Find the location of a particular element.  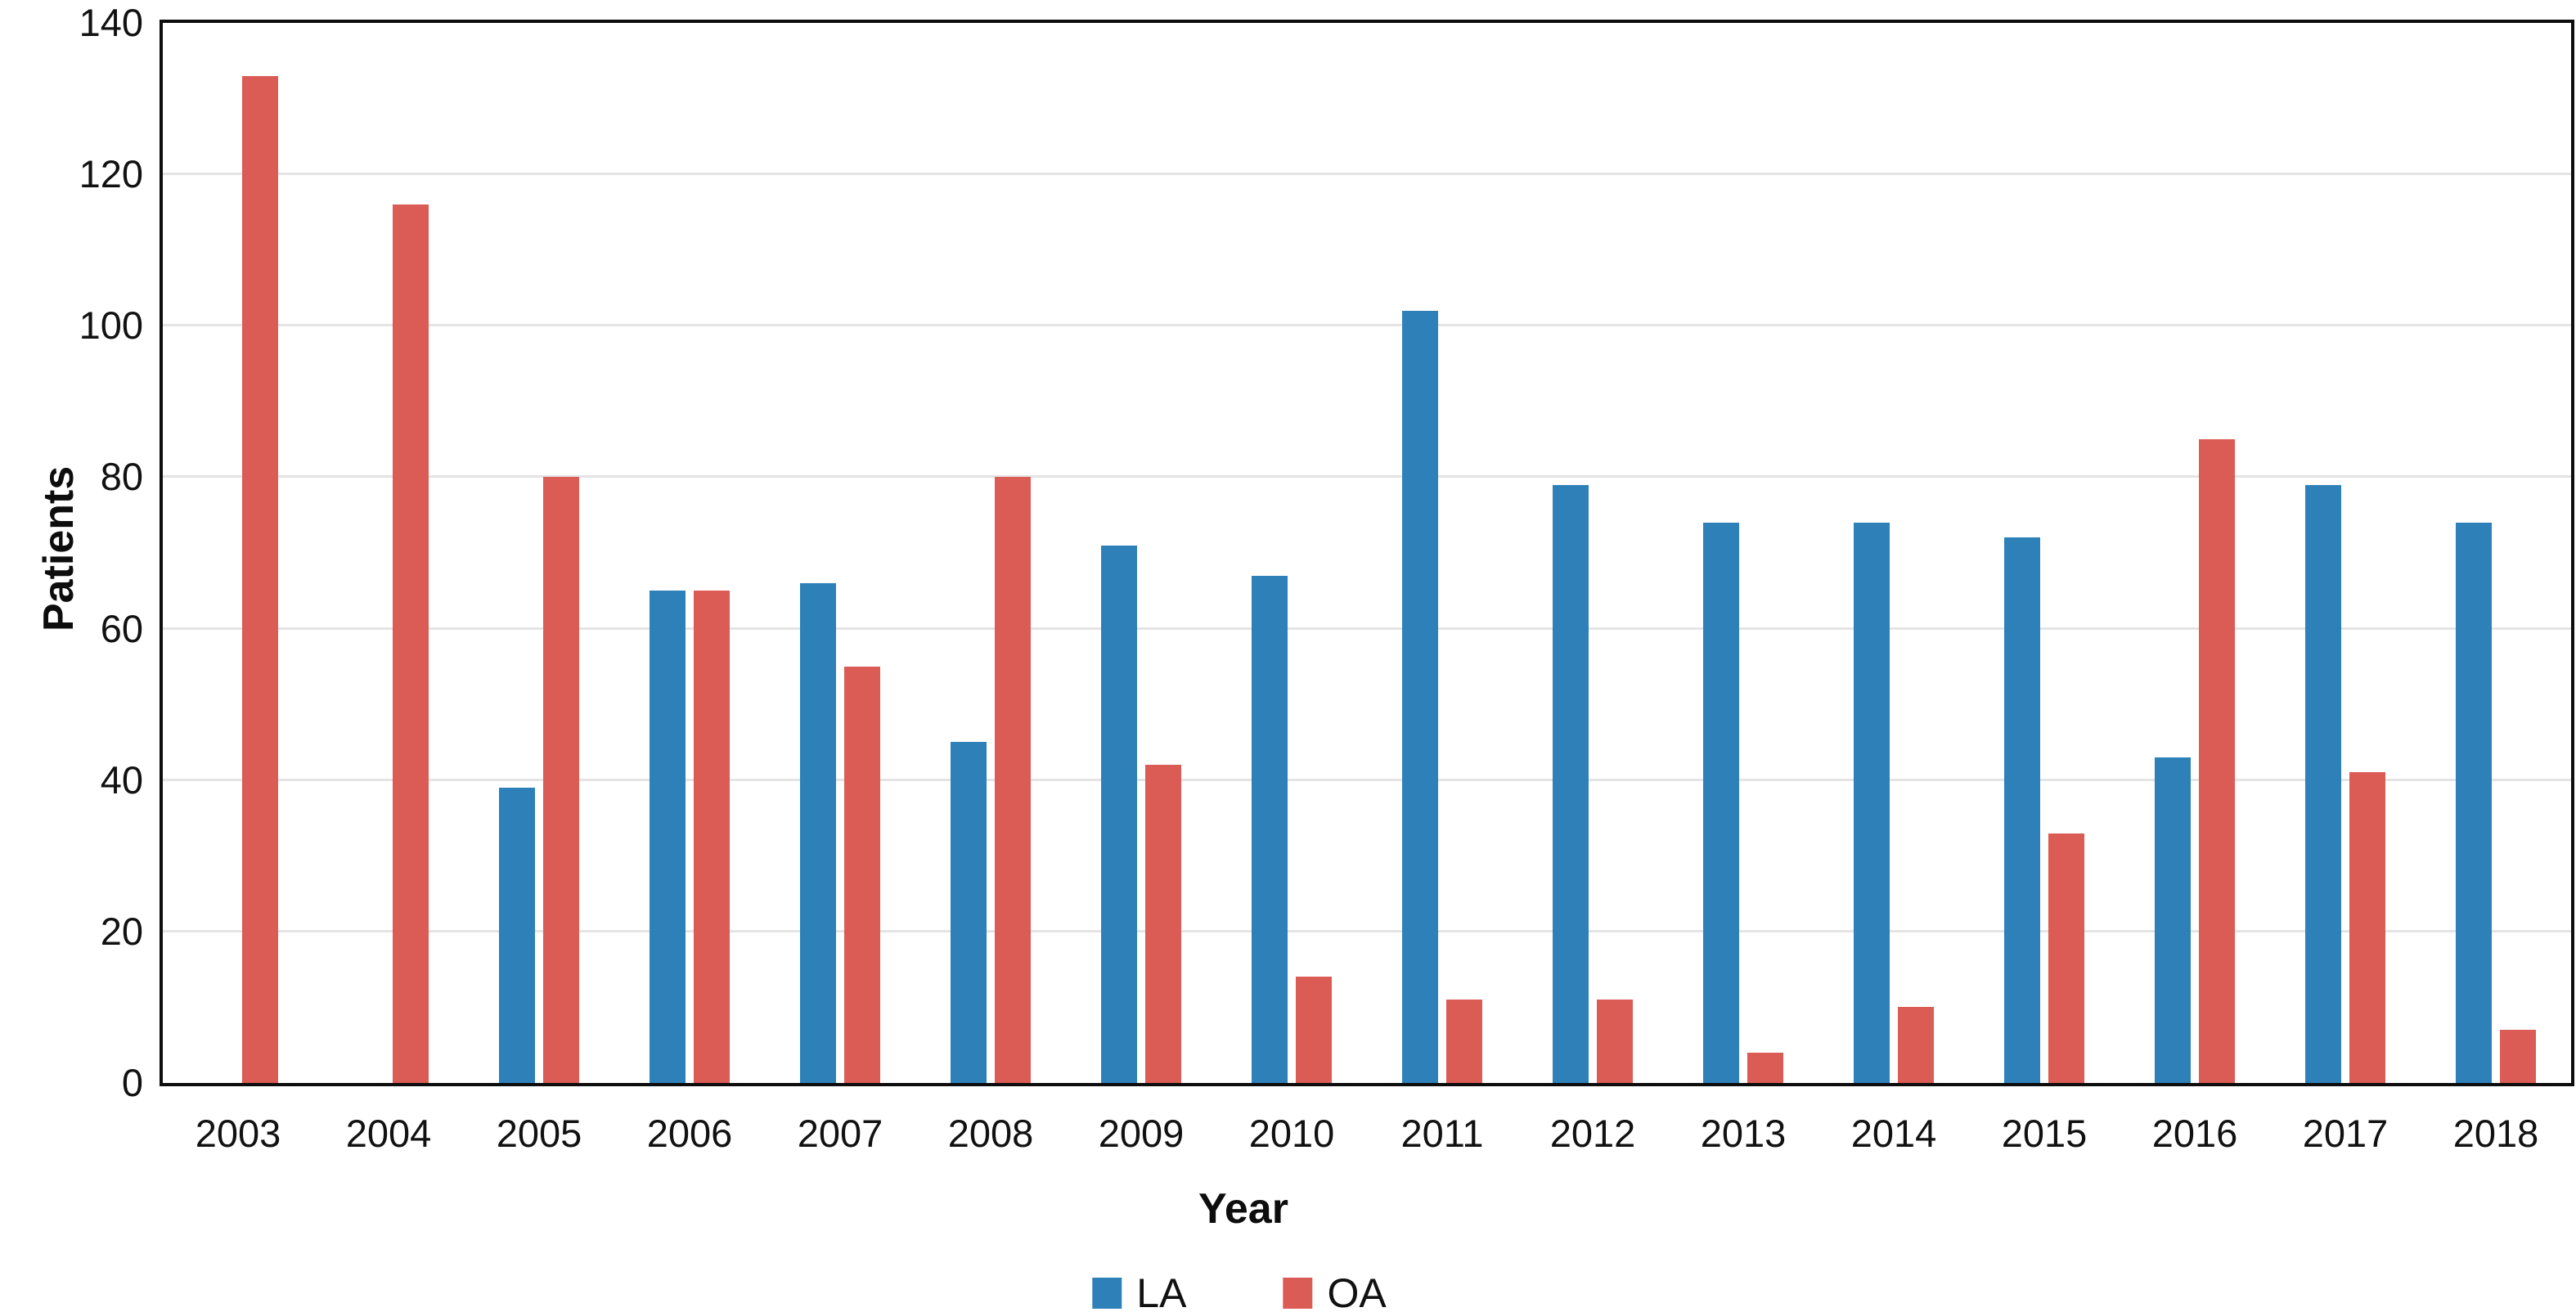

legend: LA OA is located at coordinates (1239, 1291).